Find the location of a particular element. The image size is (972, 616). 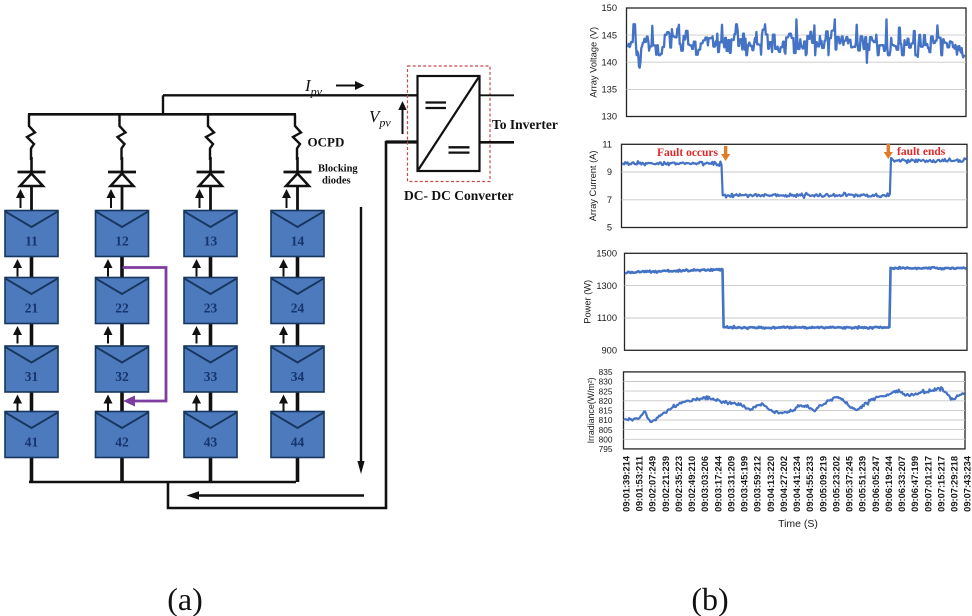

svg-text: 09:05:09:219 is located at coordinates (823, 484).